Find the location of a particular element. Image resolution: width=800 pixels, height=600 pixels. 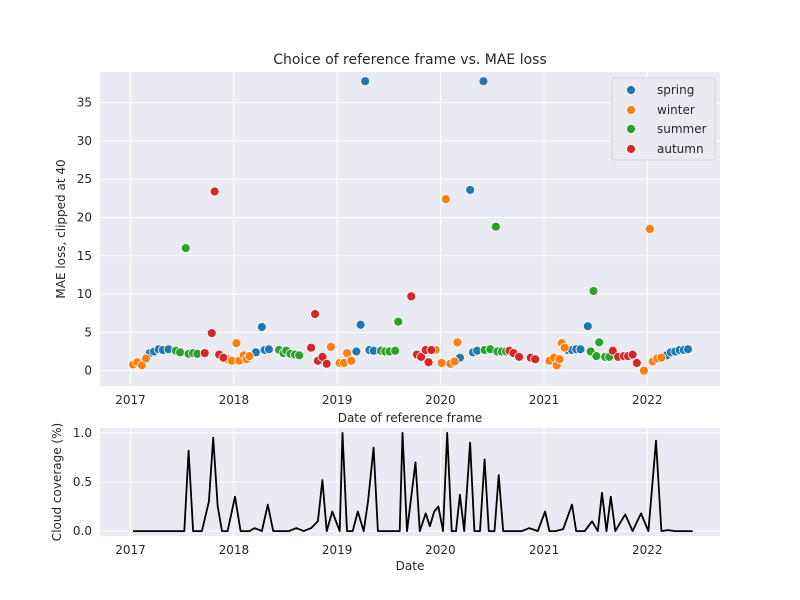

legend-label-autumn: autumn is located at coordinates (680, 149).